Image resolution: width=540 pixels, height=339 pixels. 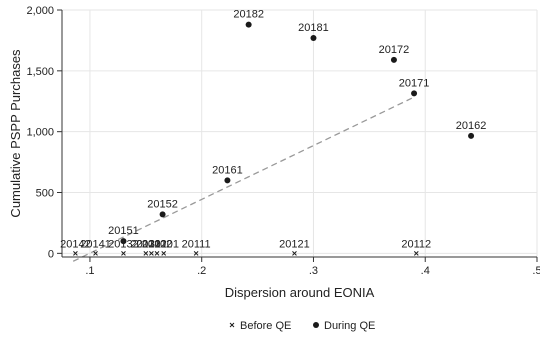 I want to click on legend-marker-dot, so click(x=316, y=325).